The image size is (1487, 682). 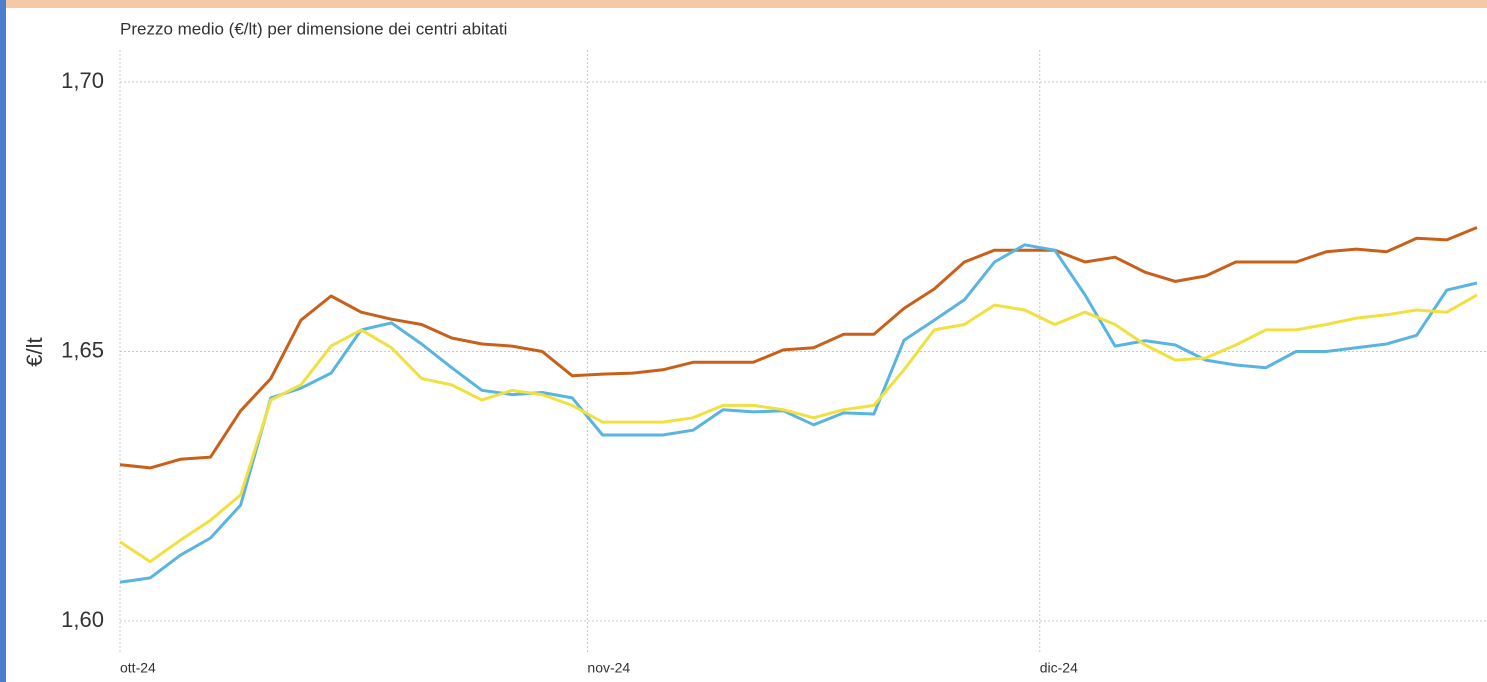 What do you see at coordinates (138, 668) in the screenshot?
I see `x-tick-label: ott-24` at bounding box center [138, 668].